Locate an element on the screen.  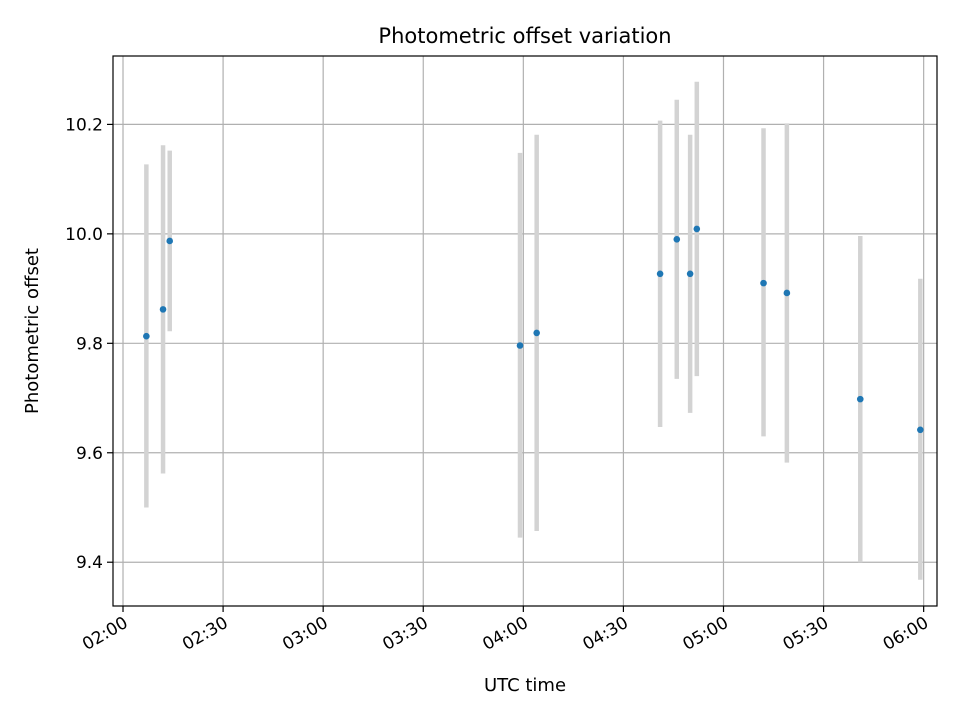
y-tick-label: 9.4 is located at coordinates (89, 563).